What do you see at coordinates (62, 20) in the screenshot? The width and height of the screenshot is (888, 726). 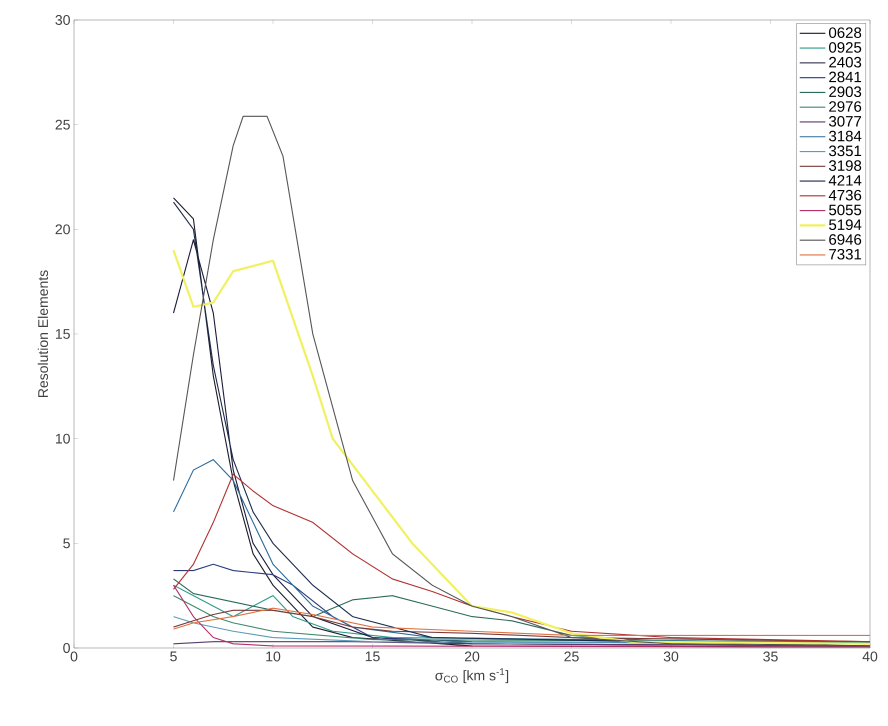 I see `y-tick-label: 30` at bounding box center [62, 20].